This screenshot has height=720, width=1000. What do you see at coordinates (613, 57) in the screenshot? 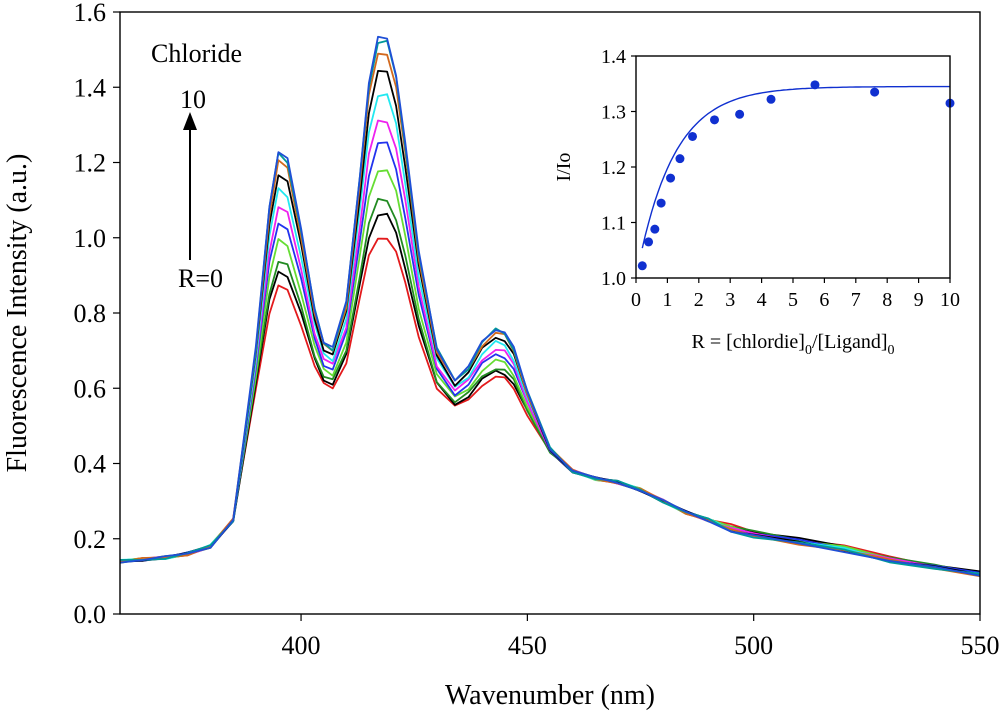
I see `inset-y-tick-label: 1.4` at bounding box center [613, 57].